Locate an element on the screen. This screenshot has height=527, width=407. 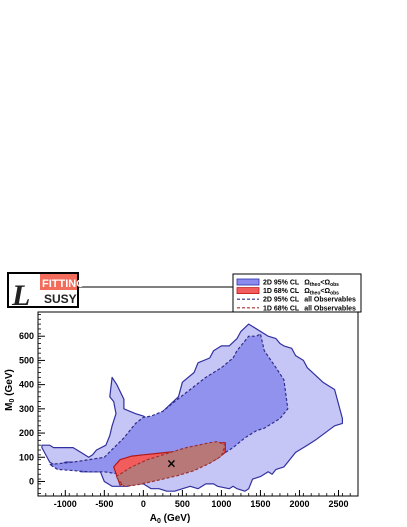
legend-label-3: 1D 68% CL all Observables is located at coordinates (309, 308).